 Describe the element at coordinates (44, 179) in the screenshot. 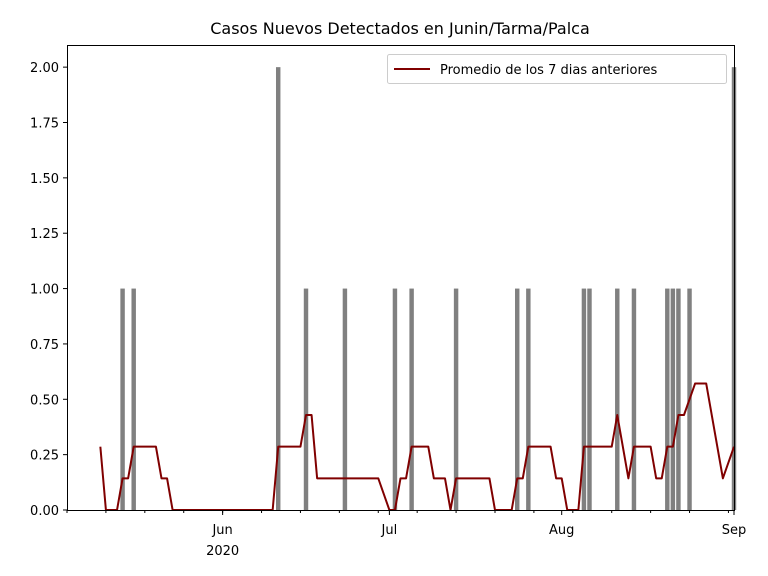

I see `y-tick-label: 1.50` at that location.